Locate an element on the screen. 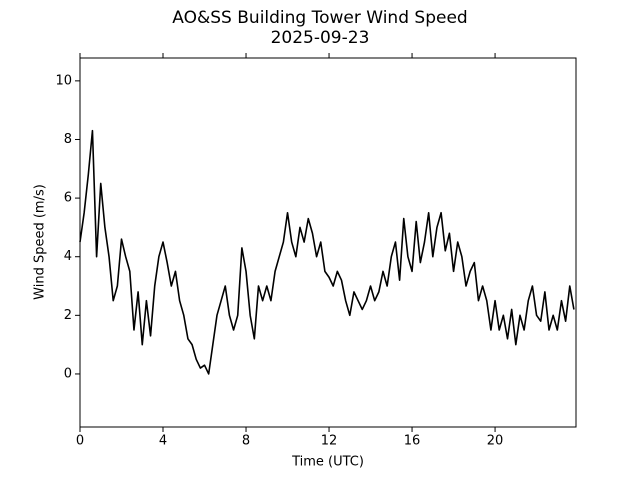 The height and width of the screenshot is (480, 640). y-tick-label: 0 is located at coordinates (68, 373).